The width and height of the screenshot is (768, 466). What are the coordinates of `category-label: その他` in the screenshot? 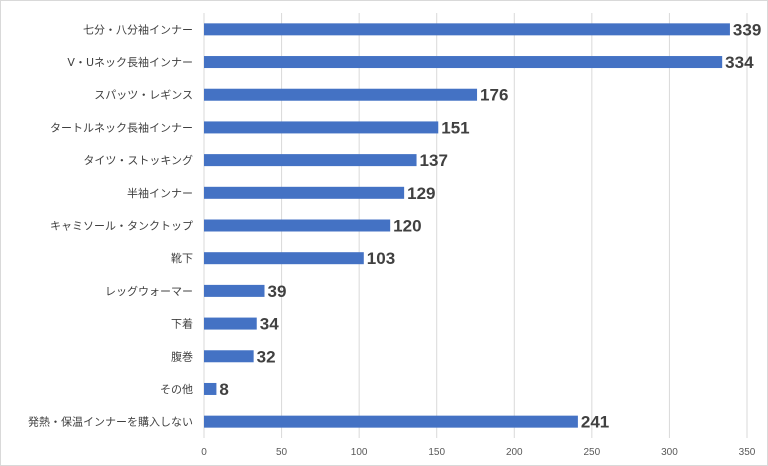 It's located at (176, 389).